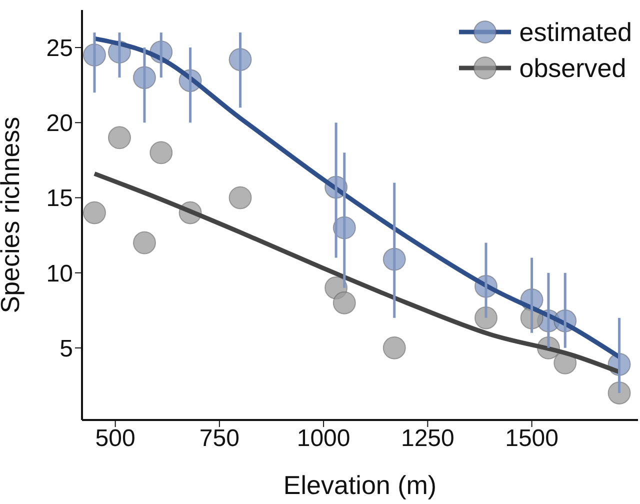 This screenshot has height=504, width=640. What do you see at coordinates (59, 274) in the screenshot?
I see `y-tick-label: 10` at bounding box center [59, 274].